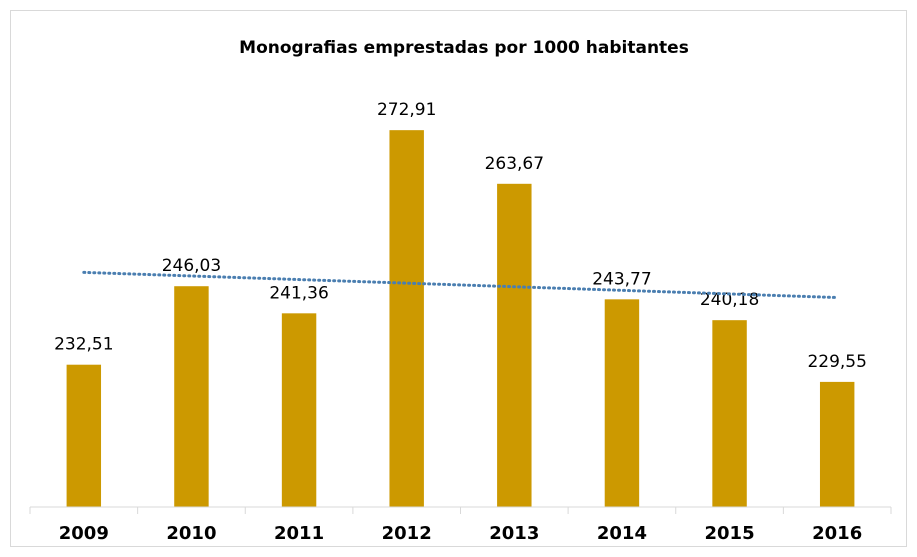  I want to click on x-tick-label: 2010, so click(191, 533).